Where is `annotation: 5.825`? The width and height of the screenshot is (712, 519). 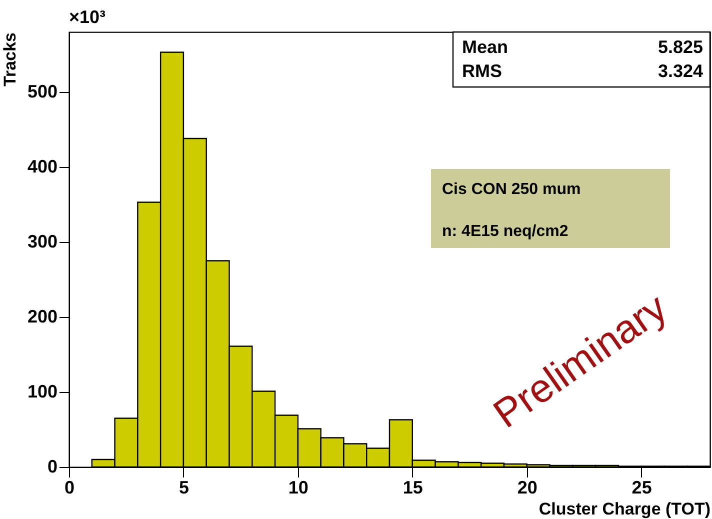 annotation: 5.825 is located at coordinates (680, 47).